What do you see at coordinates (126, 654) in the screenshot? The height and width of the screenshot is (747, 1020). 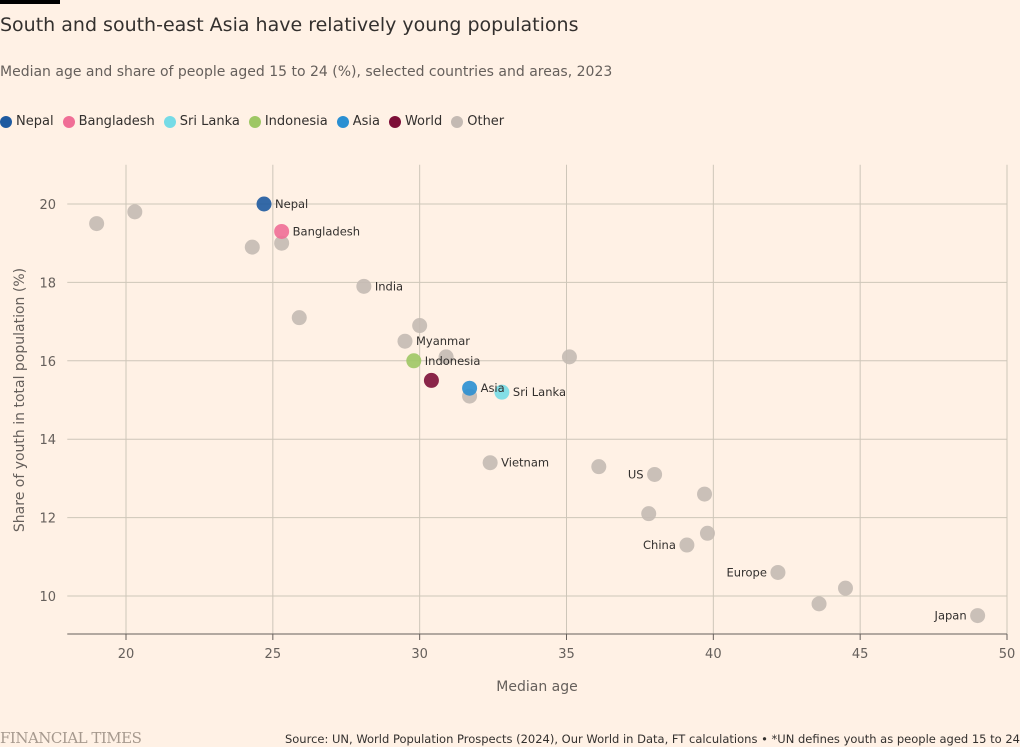 I see `x-tick-label: 20` at bounding box center [126, 654].